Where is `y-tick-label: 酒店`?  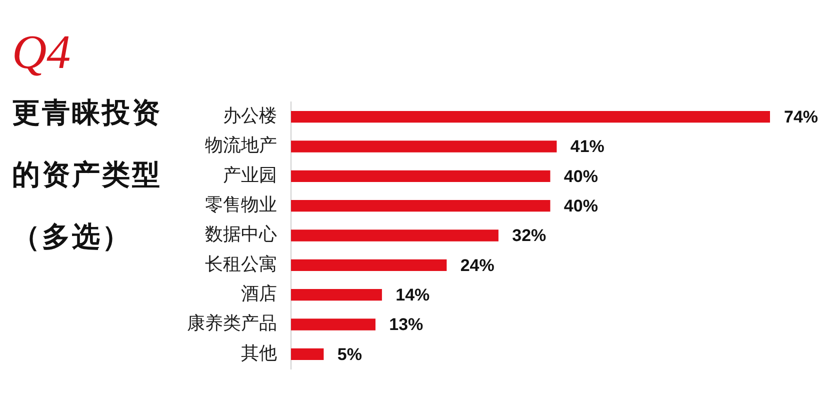 y-tick-label: 酒店 is located at coordinates (259, 294).